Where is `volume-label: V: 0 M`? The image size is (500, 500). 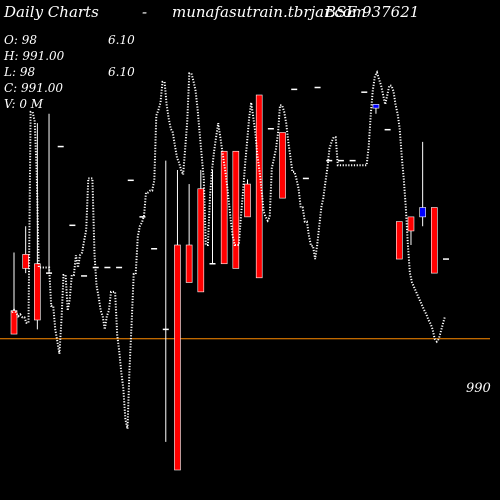 volume-label: V: 0 M is located at coordinates (24, 104).